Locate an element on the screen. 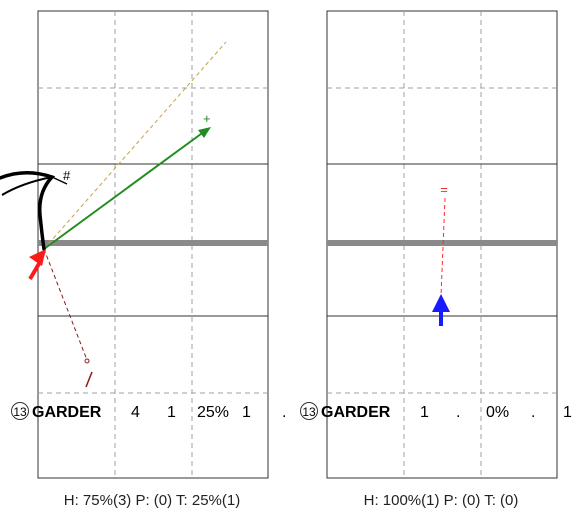 The width and height of the screenshot is (576, 519). stat-value-4: 1 is located at coordinates (567, 412).